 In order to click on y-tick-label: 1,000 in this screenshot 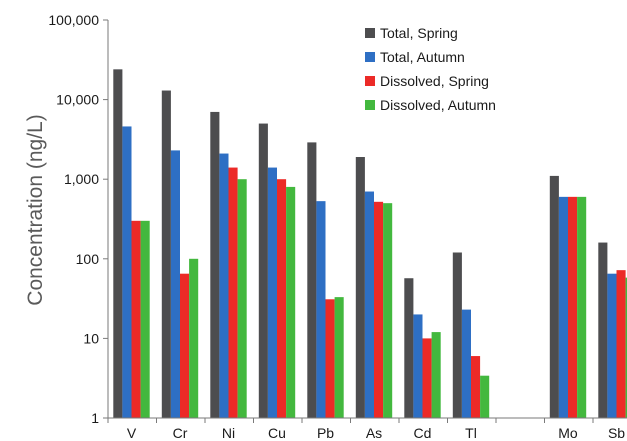, I will do `click(81, 179)`.